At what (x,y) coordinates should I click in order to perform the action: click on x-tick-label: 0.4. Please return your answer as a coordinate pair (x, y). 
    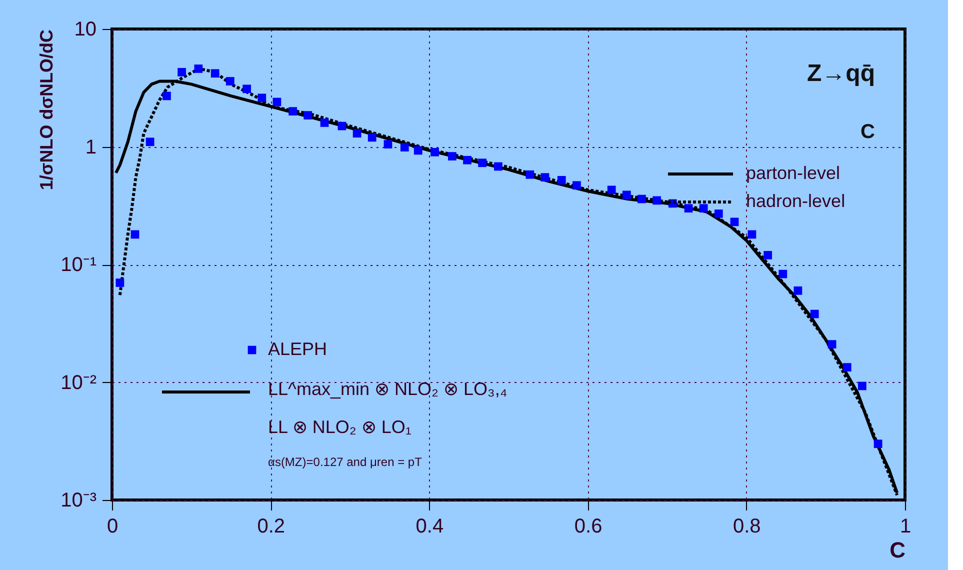
    Looking at the image, I should click on (430, 527).